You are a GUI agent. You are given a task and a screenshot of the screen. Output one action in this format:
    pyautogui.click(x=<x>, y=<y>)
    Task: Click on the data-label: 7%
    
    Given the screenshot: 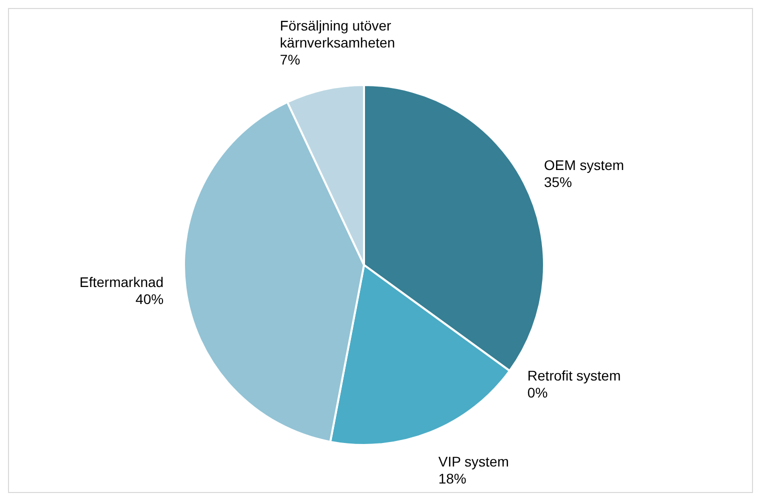 What is the action you would take?
    pyautogui.click(x=290, y=59)
    